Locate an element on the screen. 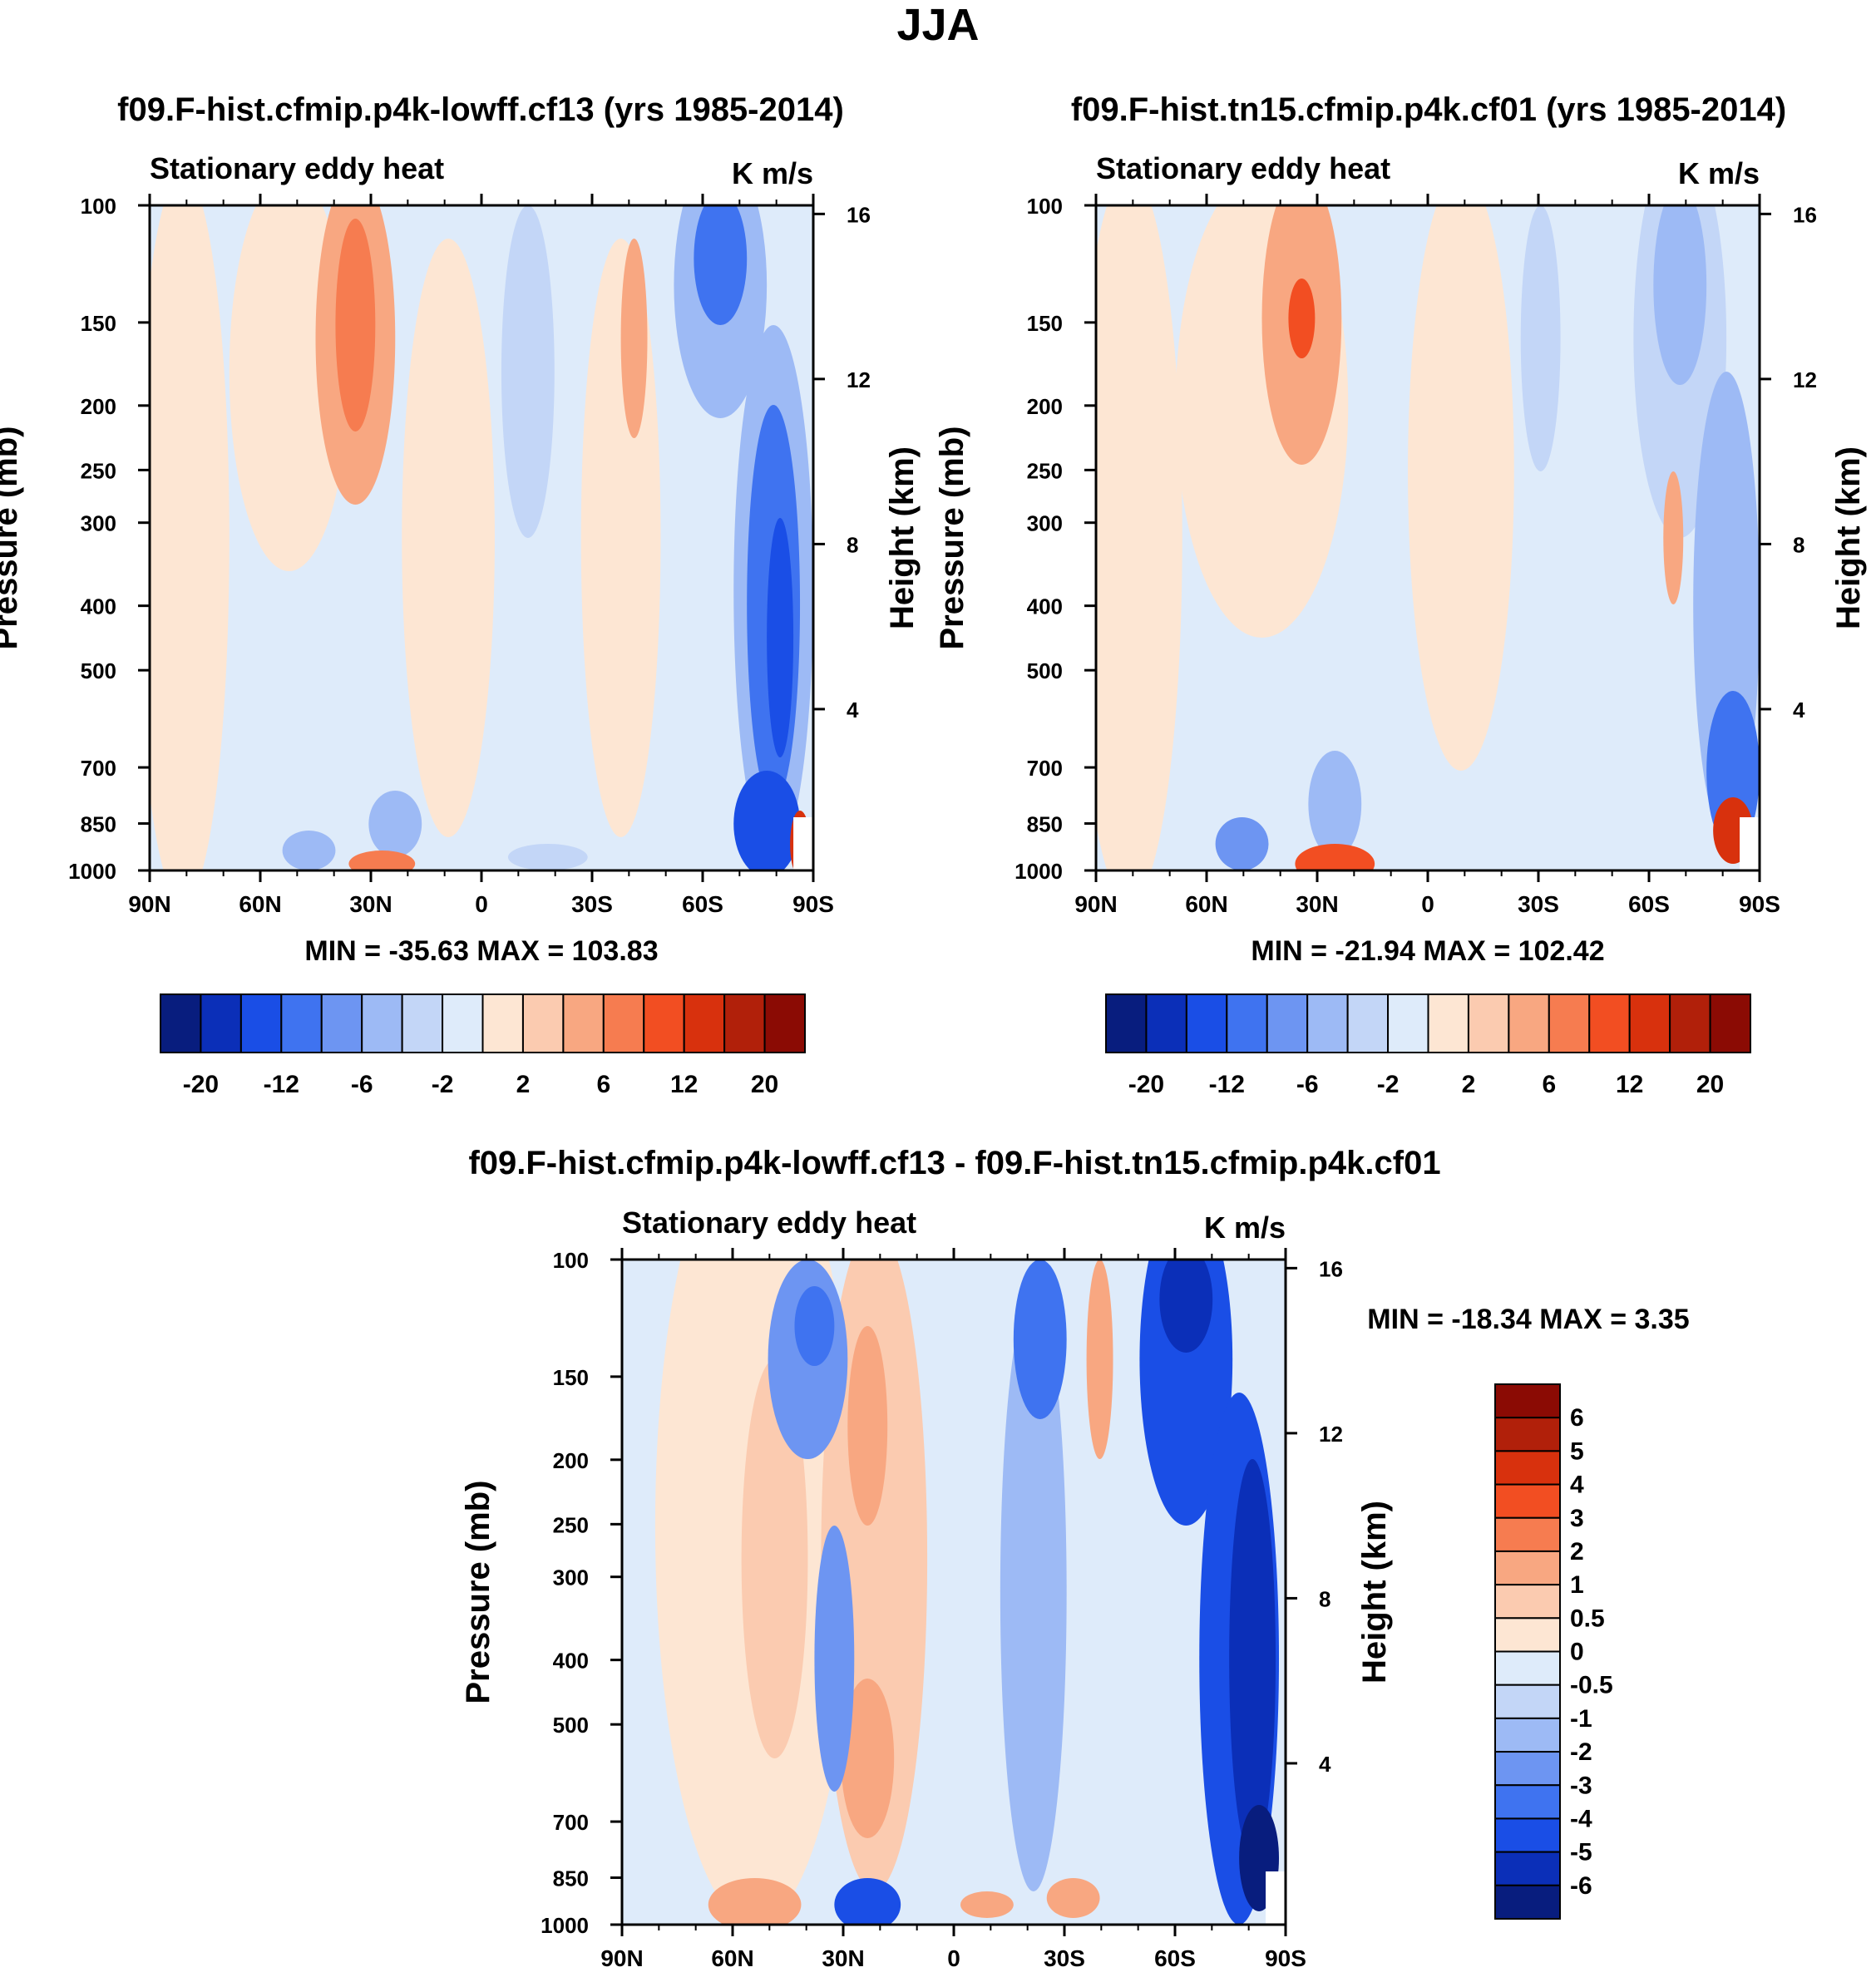 This screenshot has width=1876, height=1982. page-title: JJA is located at coordinates (937, 25).